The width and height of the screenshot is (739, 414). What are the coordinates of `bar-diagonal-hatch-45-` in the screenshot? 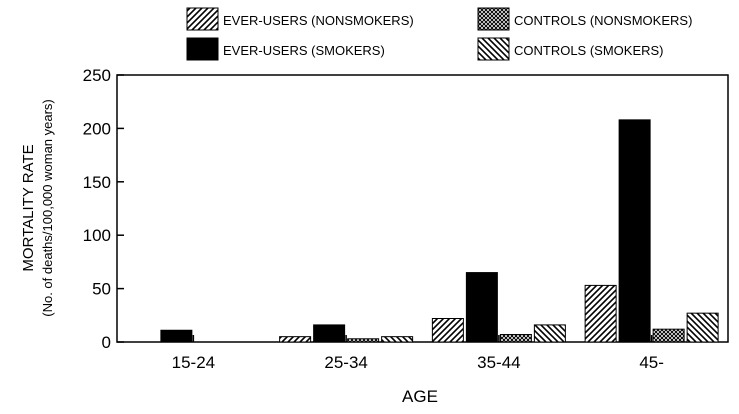 It's located at (600, 313).